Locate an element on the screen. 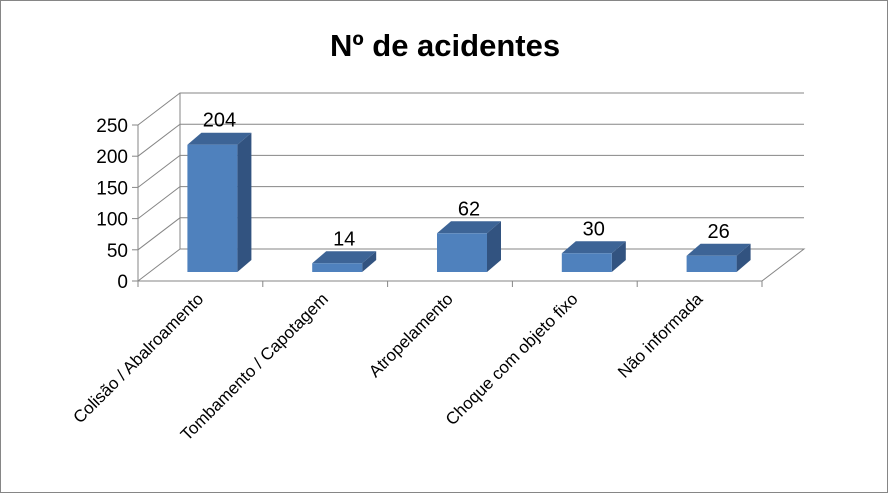 The image size is (888, 493). y-tick-label: 0 is located at coordinates (122, 282).